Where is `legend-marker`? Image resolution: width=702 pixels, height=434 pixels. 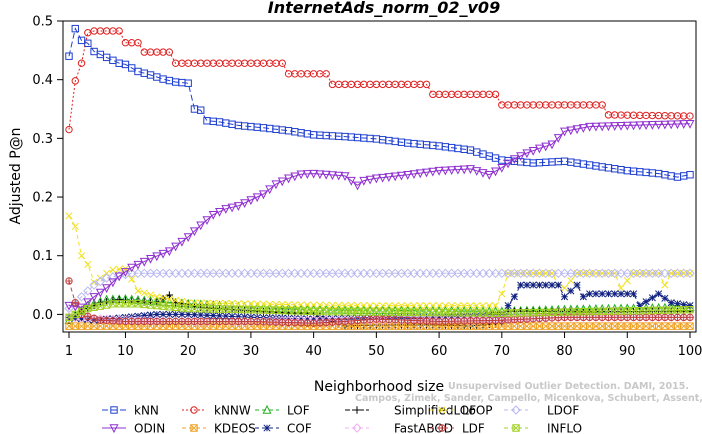 legend-marker is located at coordinates (194, 428).